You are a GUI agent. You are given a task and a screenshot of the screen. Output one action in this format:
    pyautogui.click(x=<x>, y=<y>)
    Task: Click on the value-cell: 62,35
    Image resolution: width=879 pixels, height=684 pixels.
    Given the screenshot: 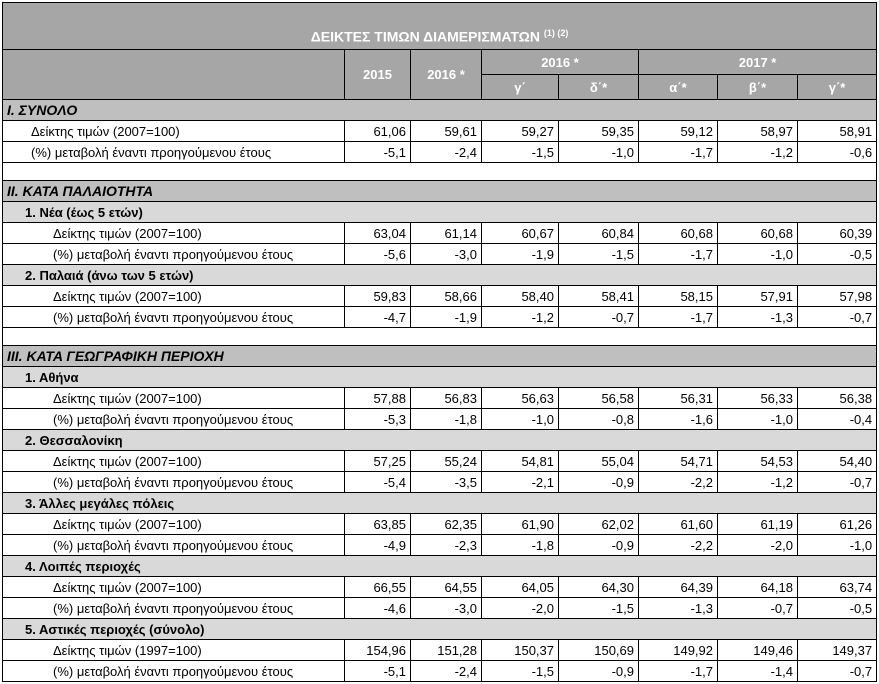 What is the action you would take?
    pyautogui.click(x=446, y=524)
    